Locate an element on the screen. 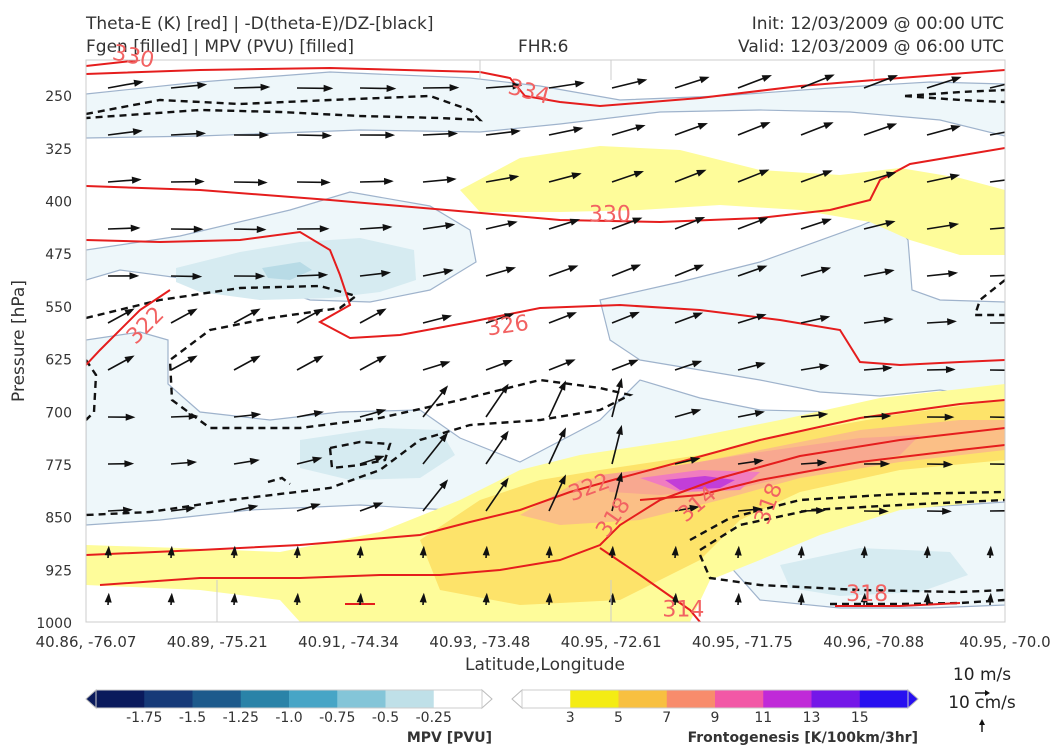  mpv-colorbar-tick-label: -0.25 is located at coordinates (434, 718).